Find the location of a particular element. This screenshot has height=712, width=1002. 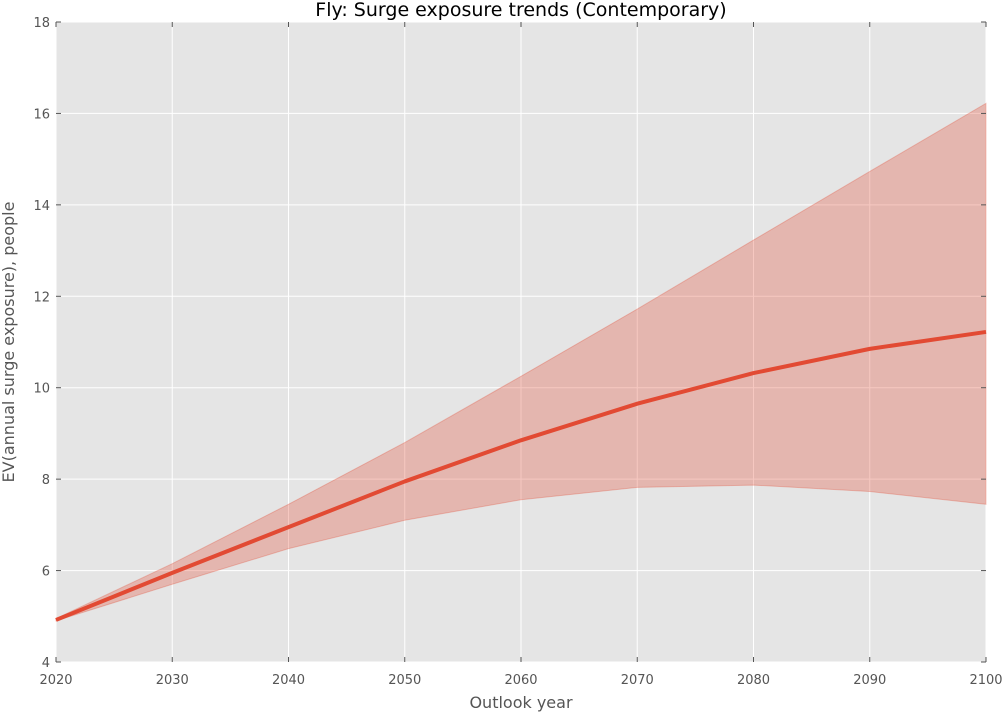

x-axis-label: Outlook year is located at coordinates (521, 702).